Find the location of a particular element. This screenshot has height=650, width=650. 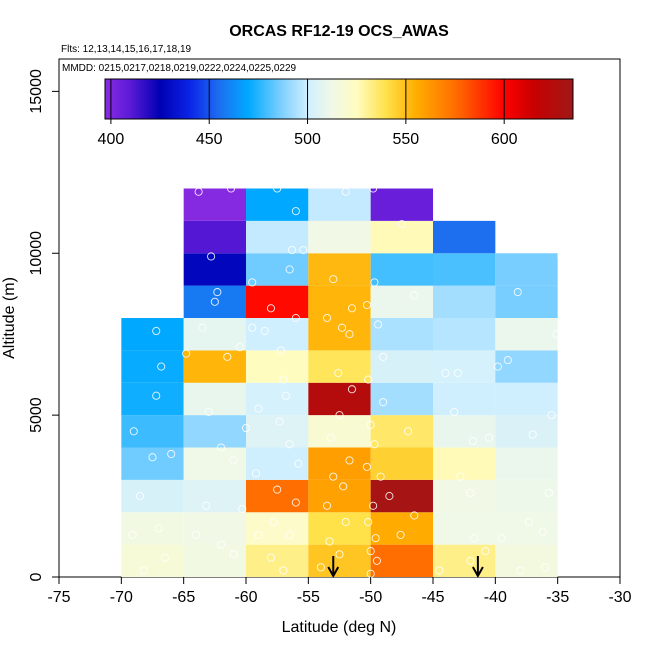

x-tick-label: -30 is located at coordinates (619, 597).